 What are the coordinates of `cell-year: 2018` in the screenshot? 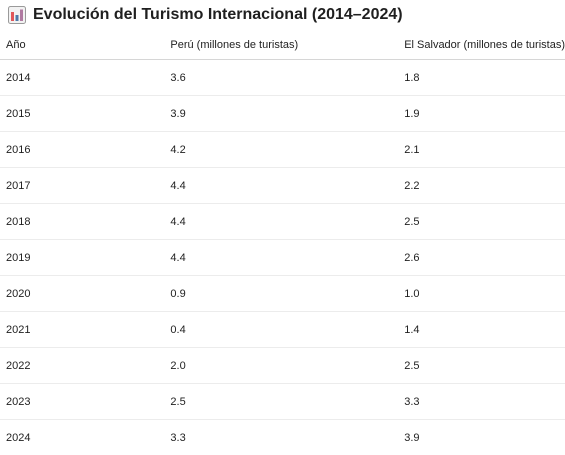 It's located at (82, 222).